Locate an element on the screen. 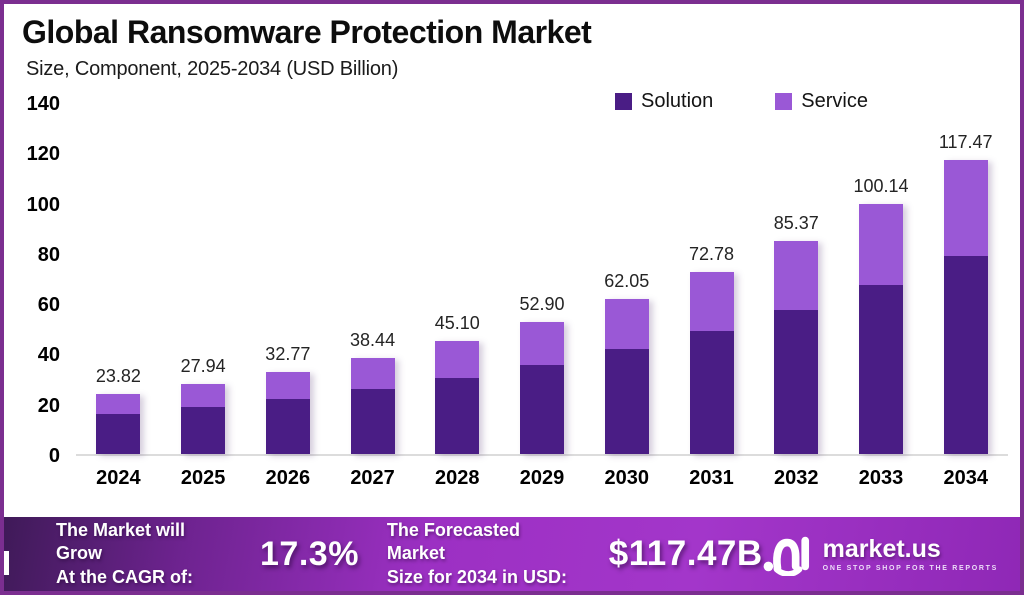 This screenshot has height=595, width=1024. bar-2025 is located at coordinates (203, 419).